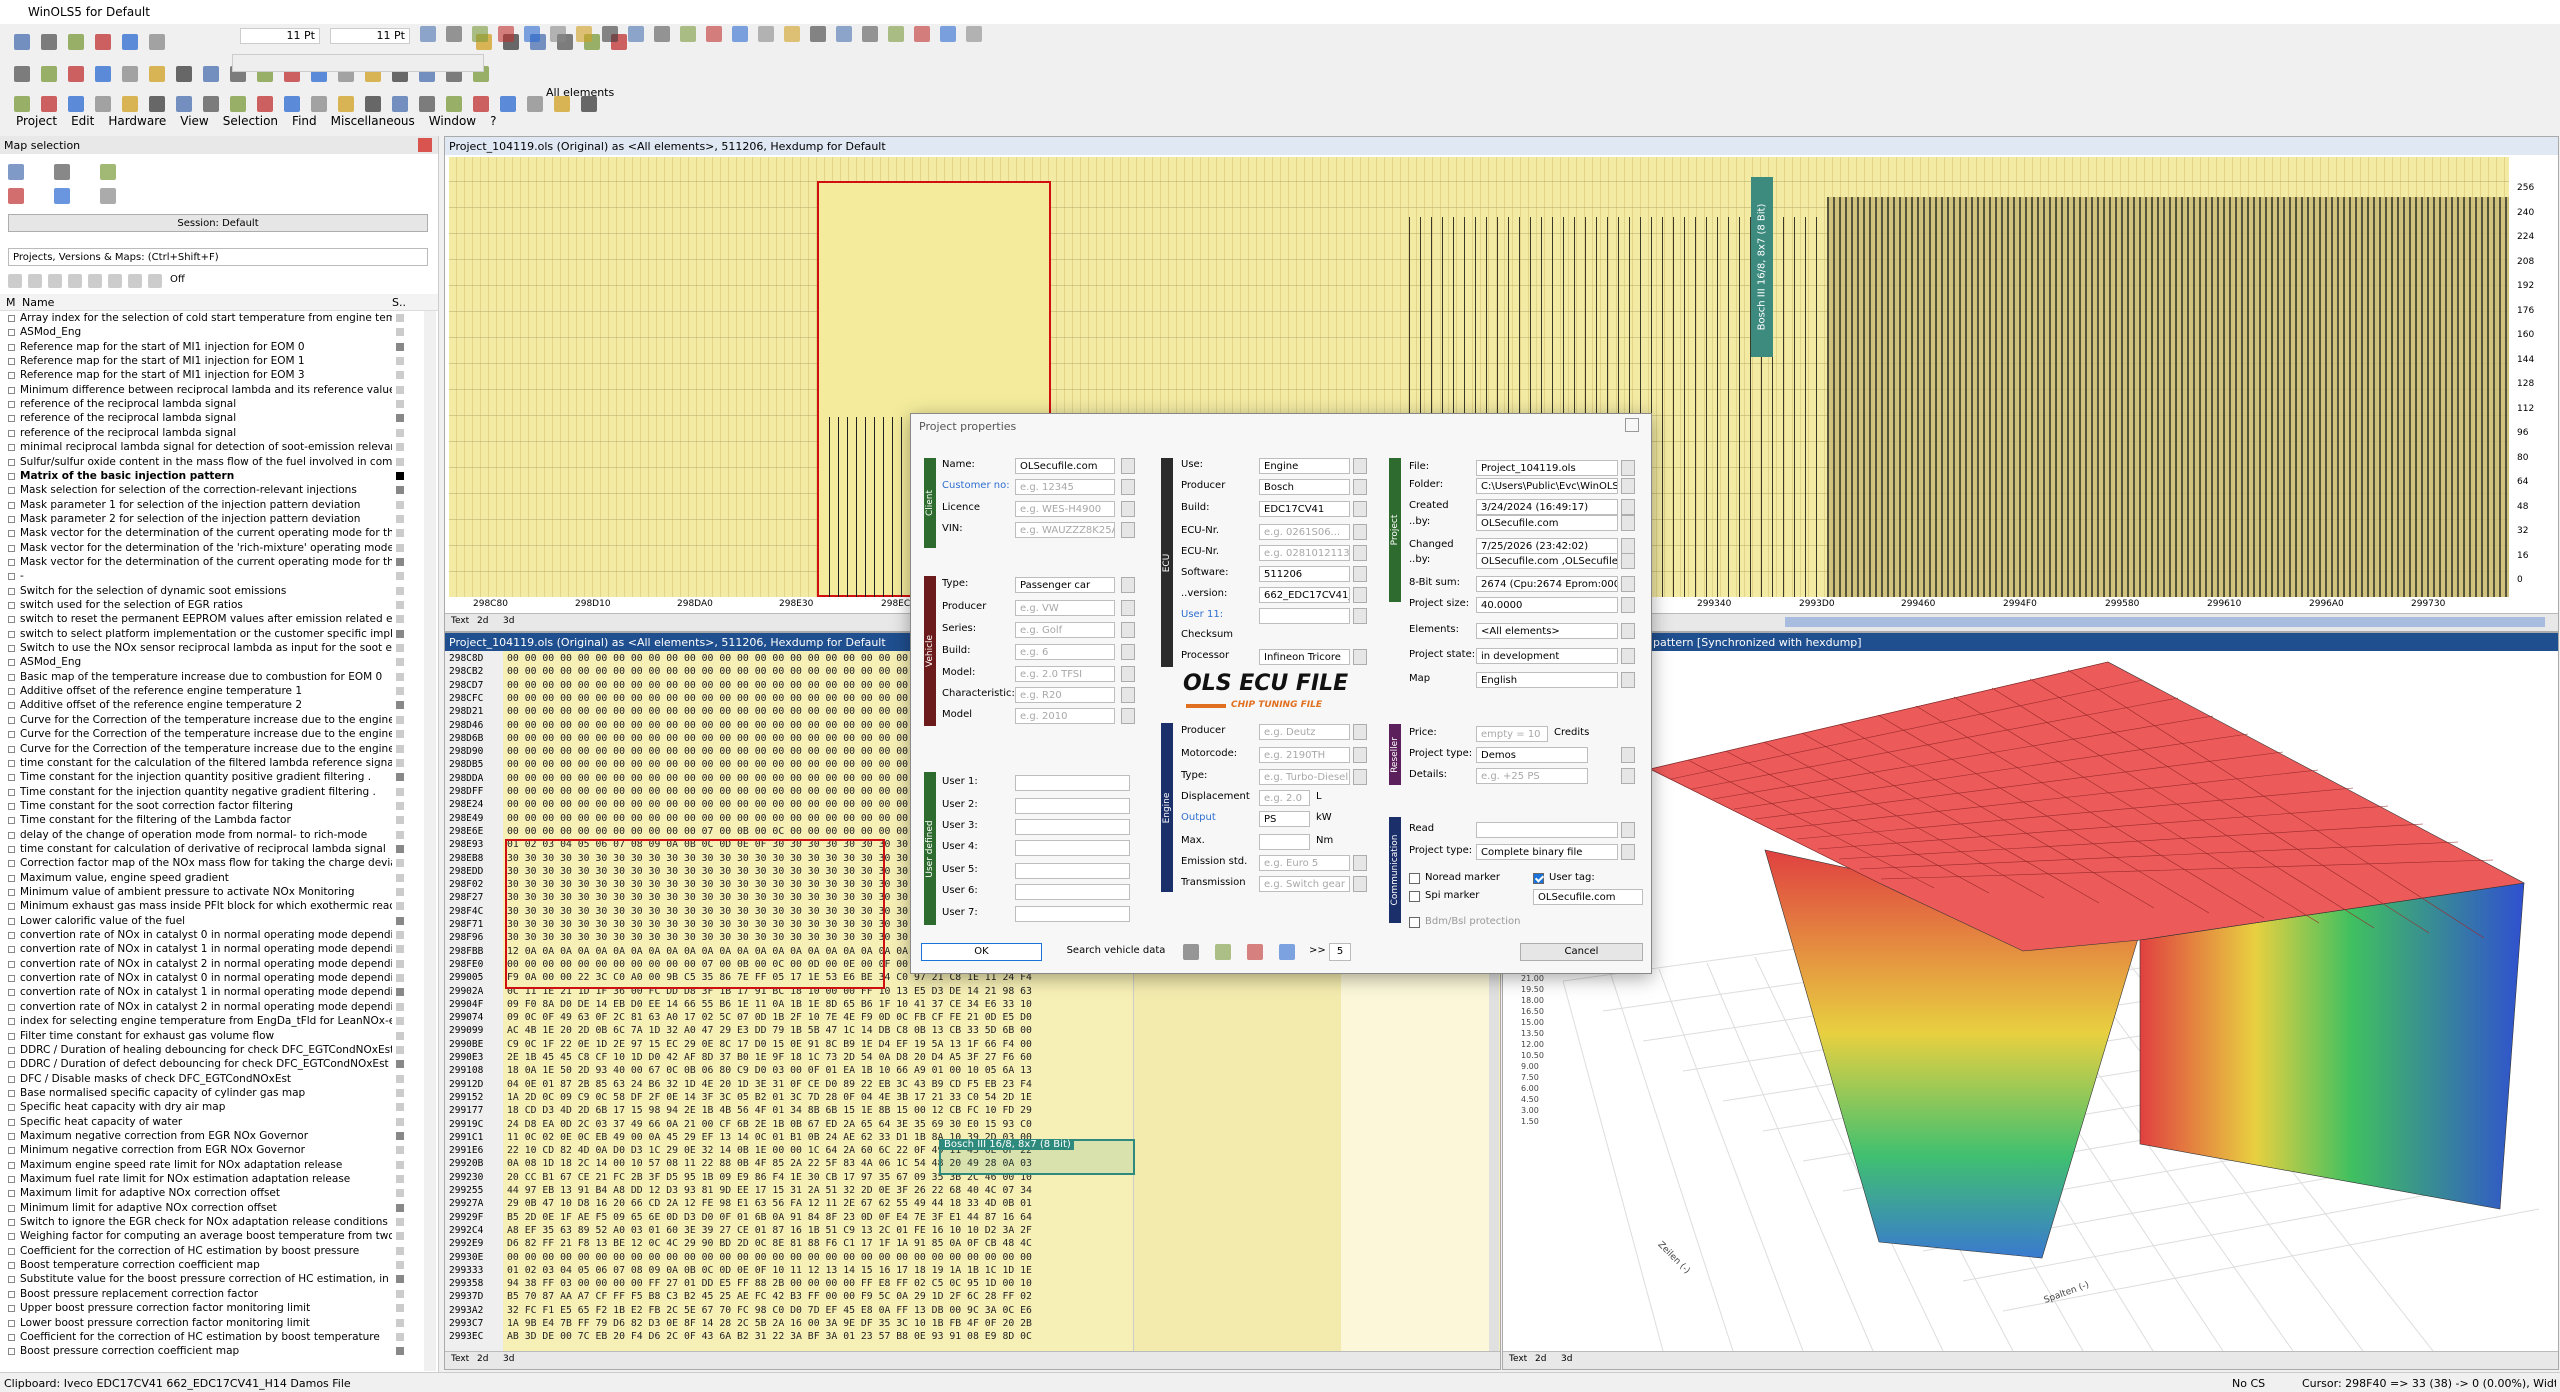 Image resolution: width=2560 pixels, height=1392 pixels. What do you see at coordinates (1588, 897) in the screenshot?
I see `user-tag-field: OLSecufile.com` at bounding box center [1588, 897].